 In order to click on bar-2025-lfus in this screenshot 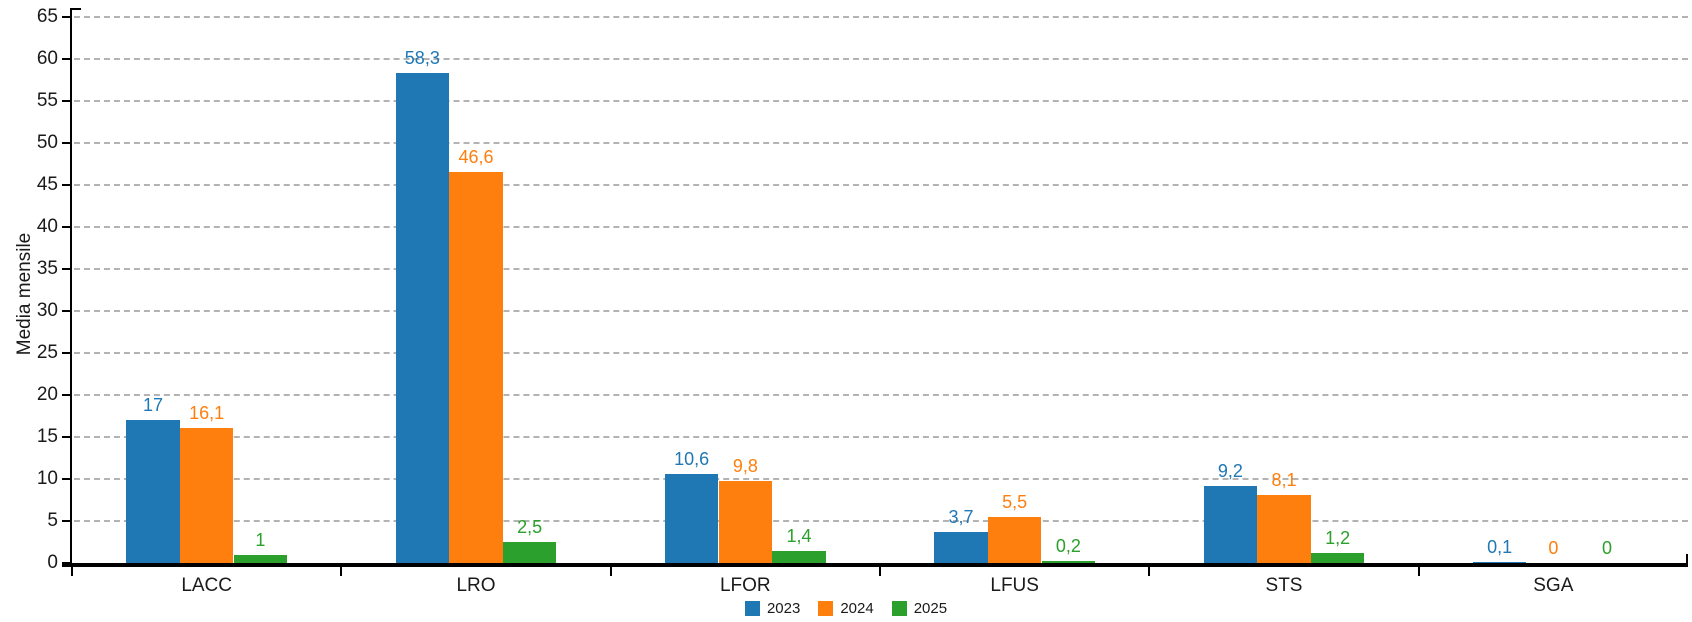, I will do `click(1068, 562)`.